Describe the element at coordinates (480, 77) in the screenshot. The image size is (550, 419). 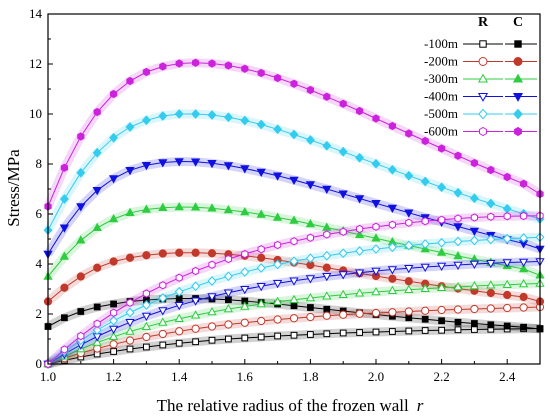
I see `legend: R C -100m -200m -300m -400m -500m -600m` at that location.